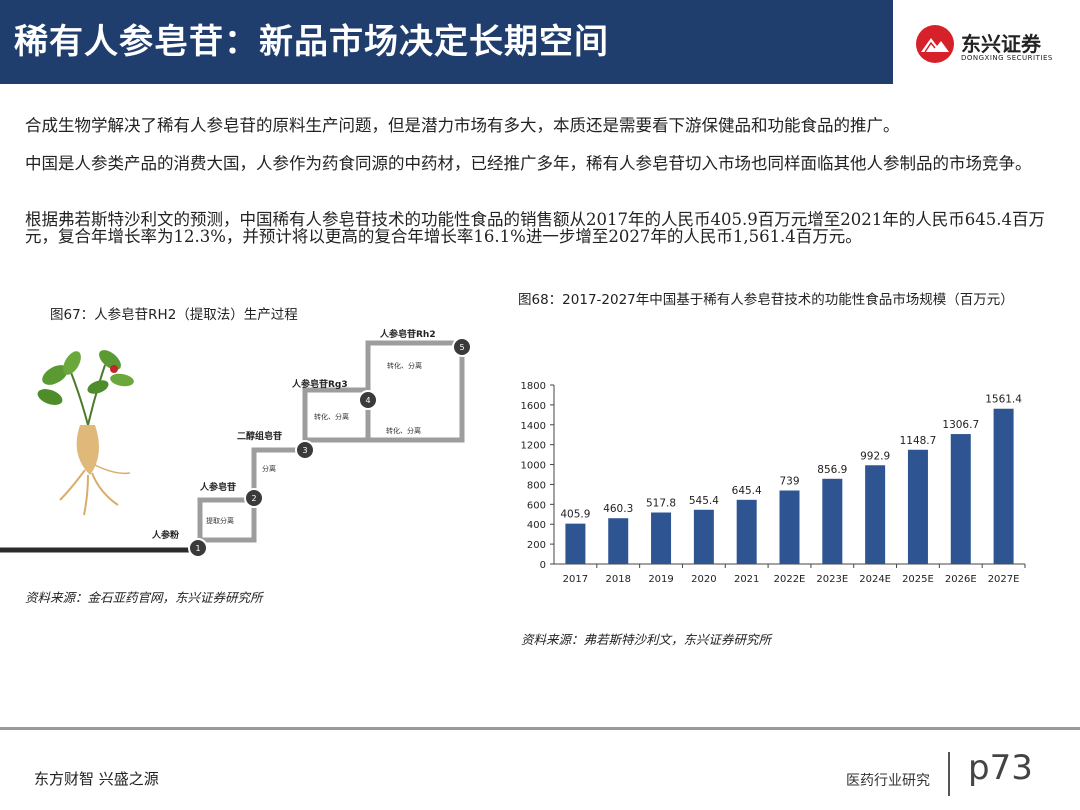  I want to click on data-label-2018: 460.3, so click(618, 509).